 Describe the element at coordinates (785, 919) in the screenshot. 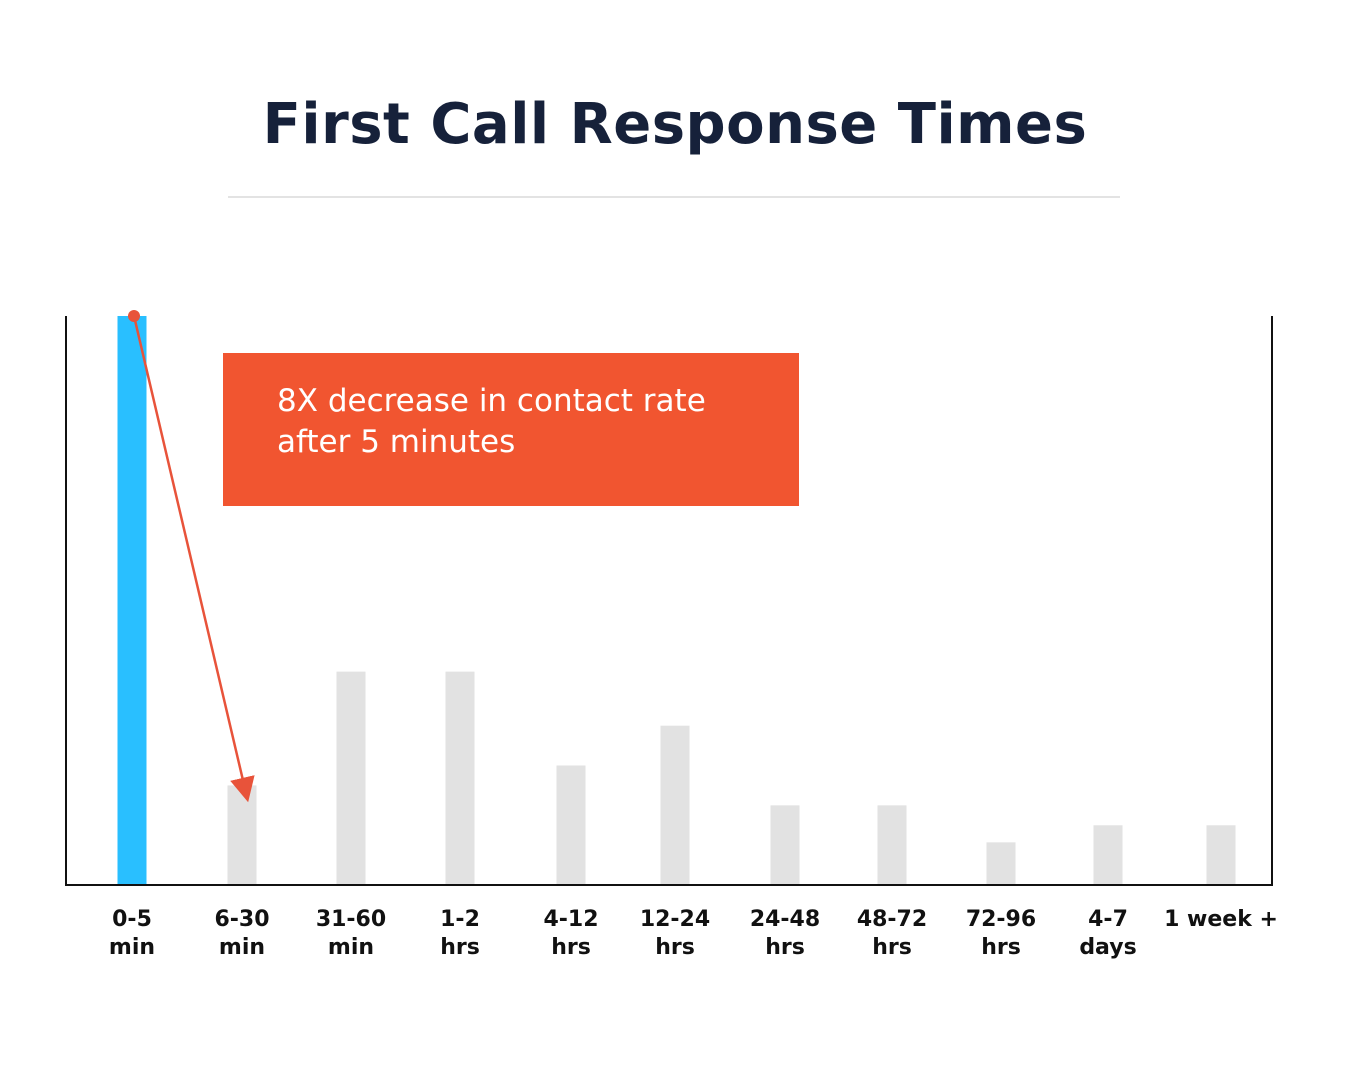

I see `x-tick-label-6-line-0: 24-48` at that location.